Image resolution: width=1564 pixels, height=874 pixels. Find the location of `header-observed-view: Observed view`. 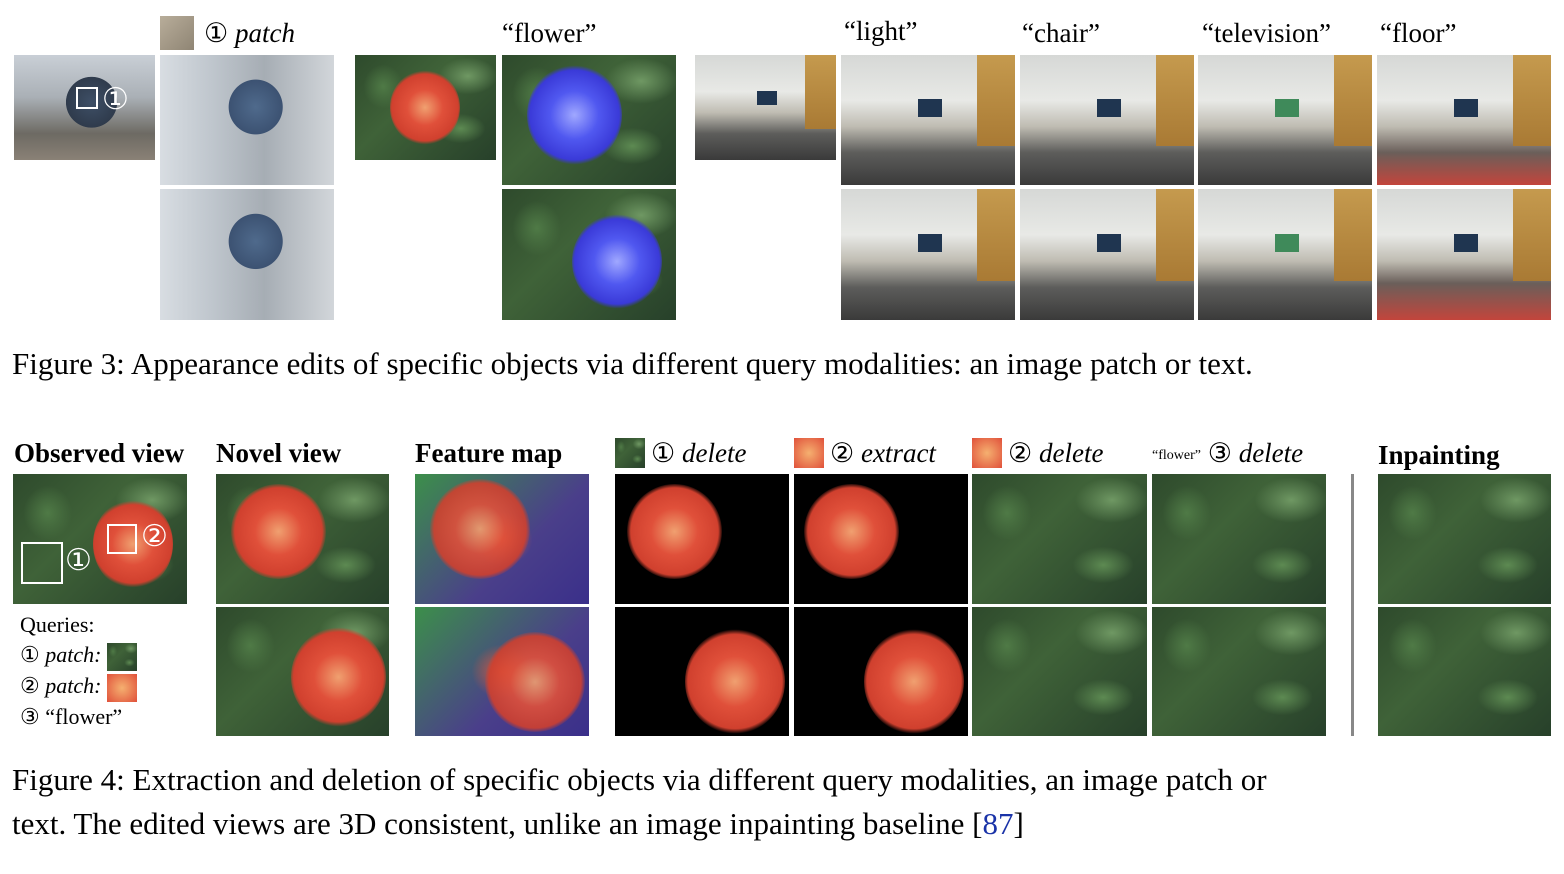

header-observed-view: Observed view is located at coordinates (99, 453).